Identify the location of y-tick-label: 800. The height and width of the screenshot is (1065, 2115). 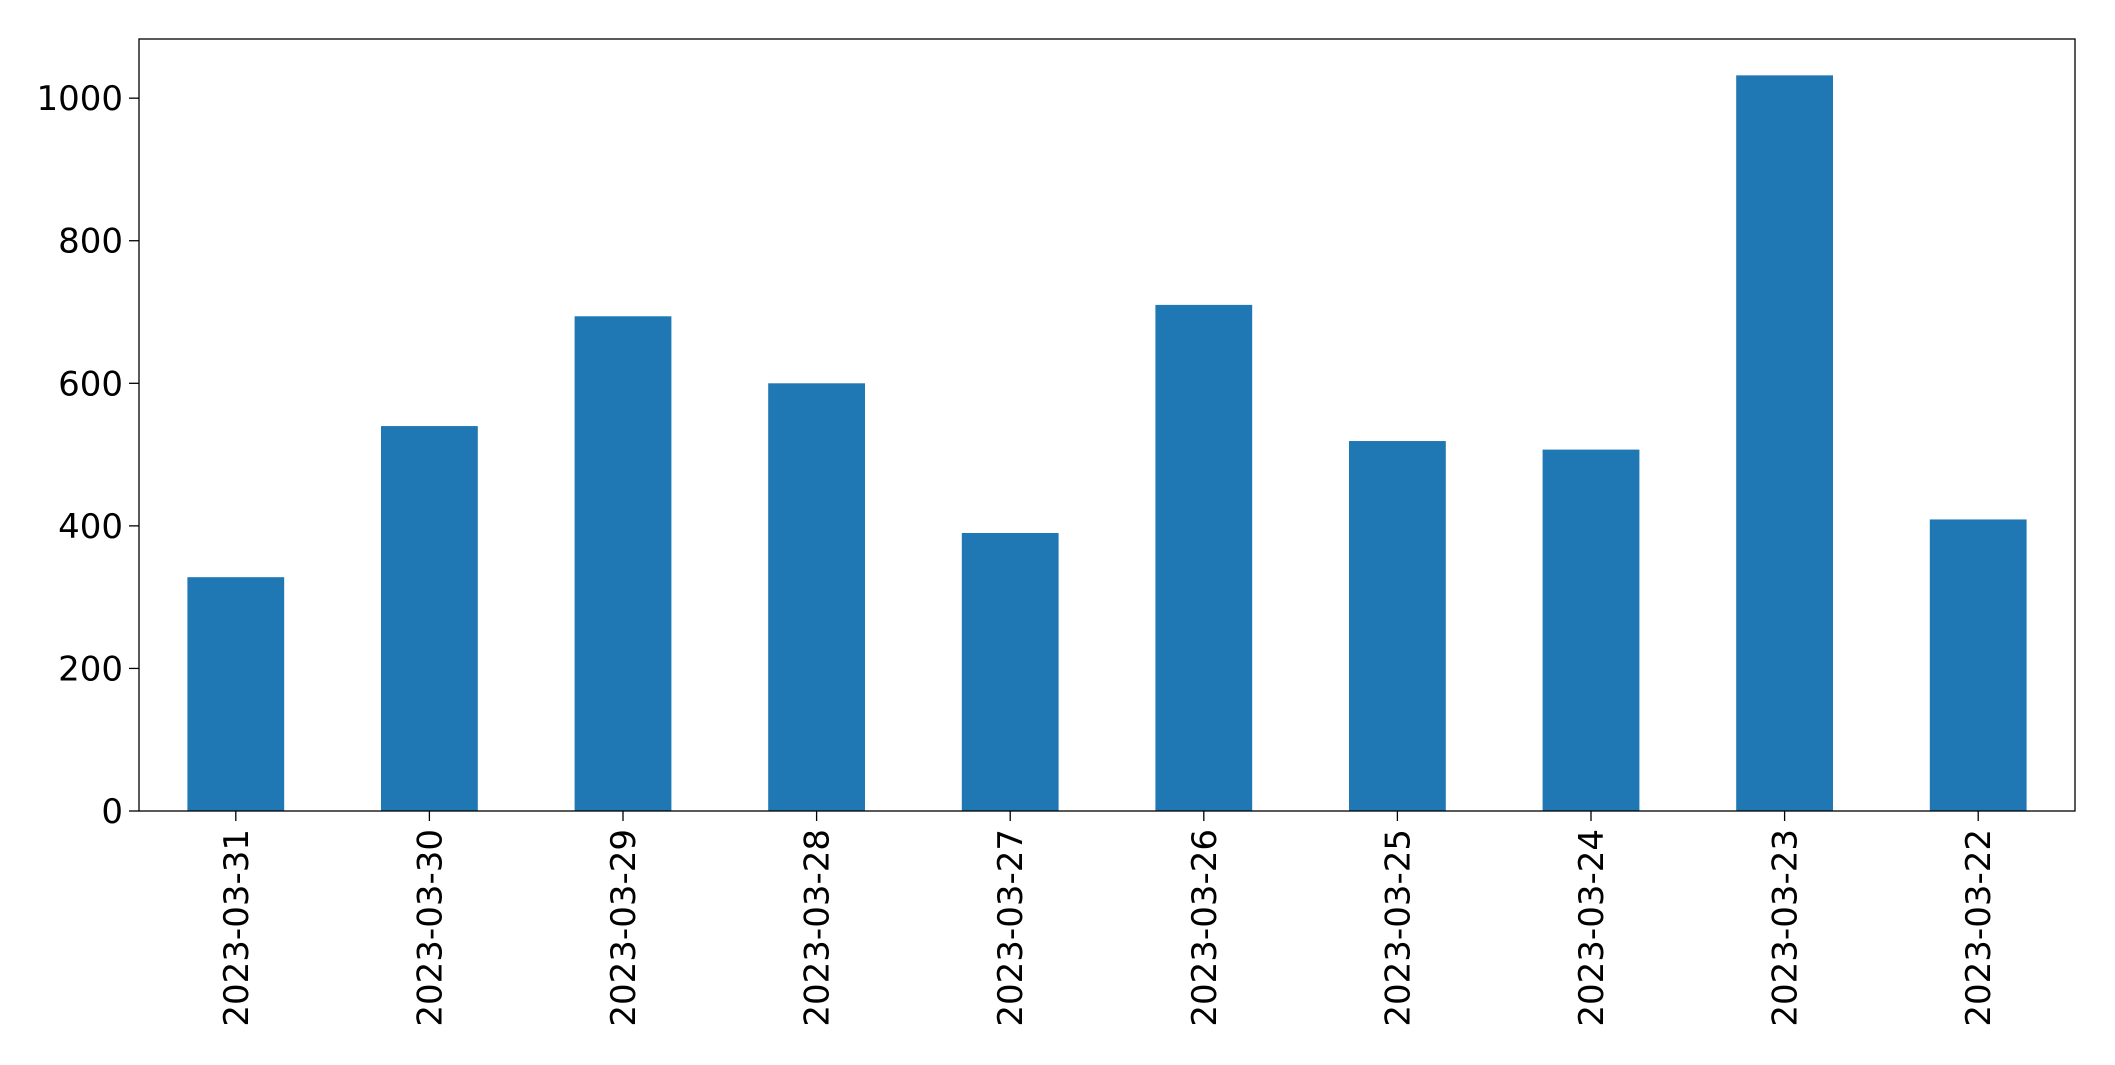
(90, 242).